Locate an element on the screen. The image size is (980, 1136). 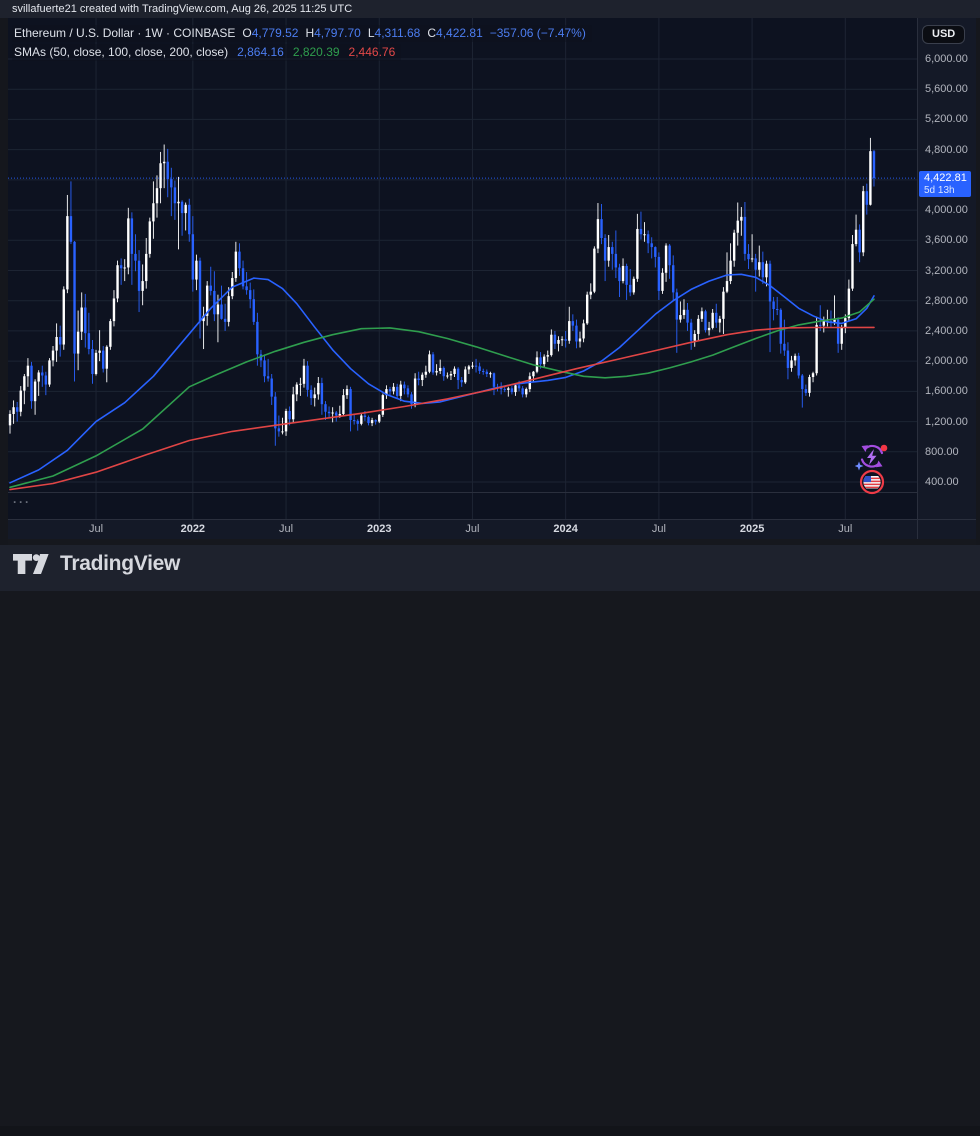
footer-bottom-strip is located at coordinates (490, 1131).